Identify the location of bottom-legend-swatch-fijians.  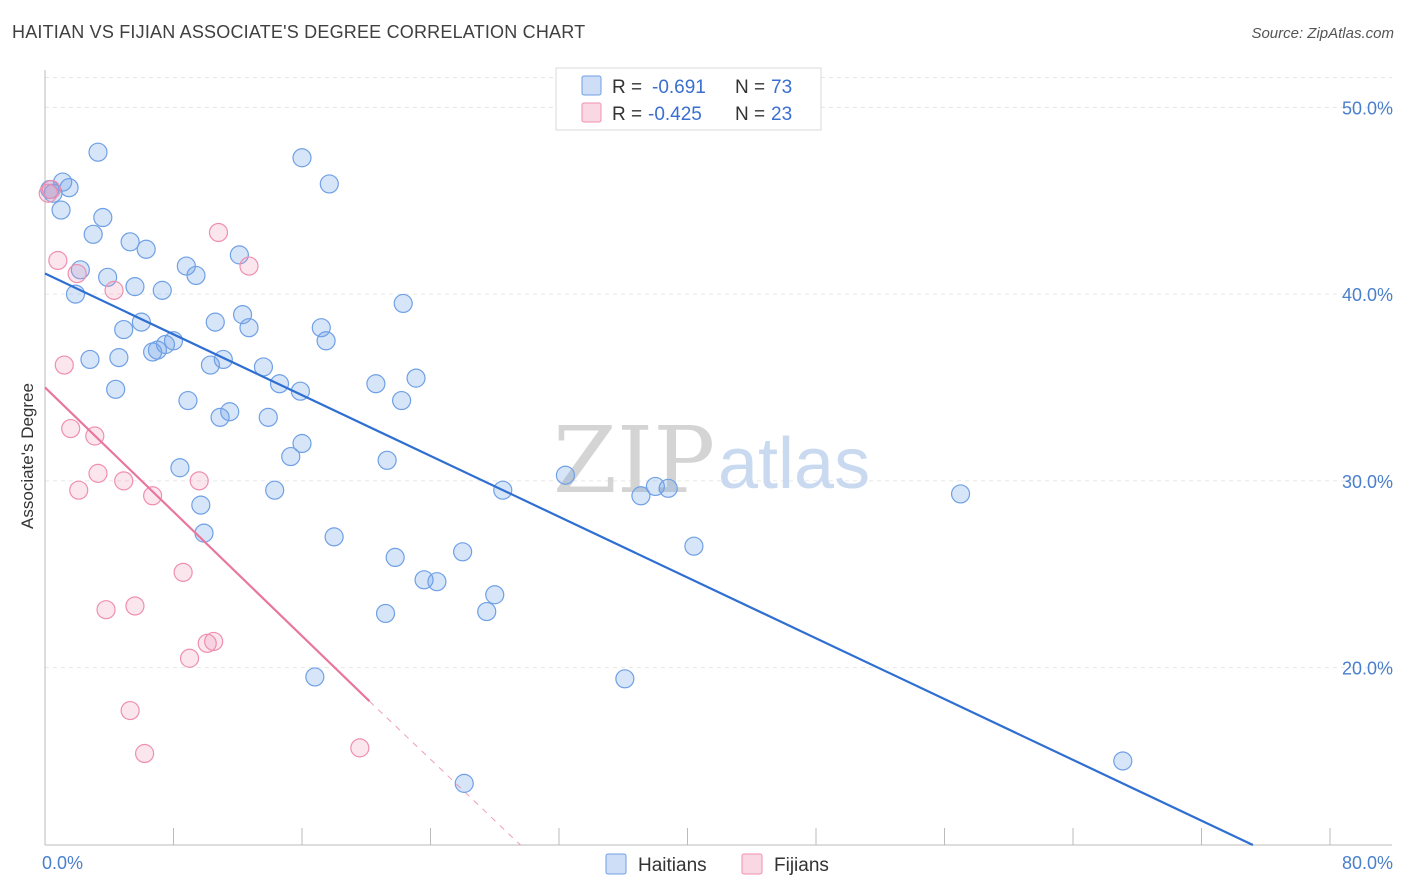
(752, 864).